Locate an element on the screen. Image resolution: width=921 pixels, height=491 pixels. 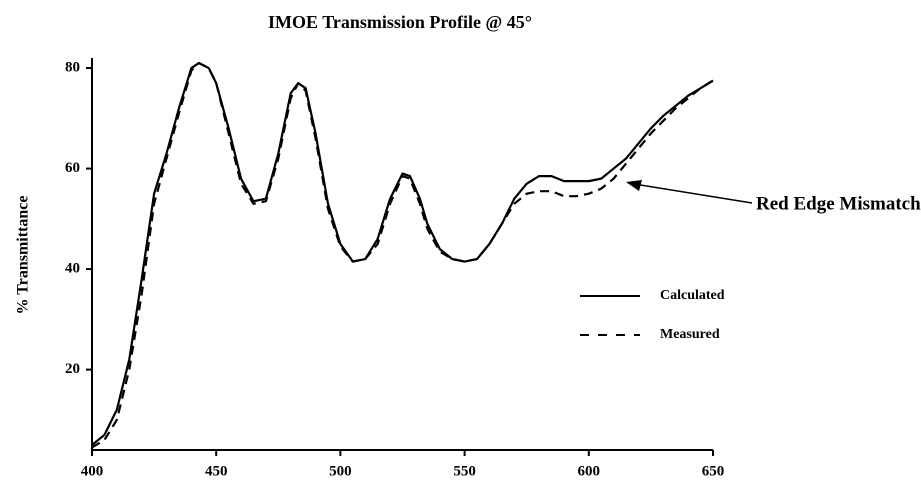
x-tick-label: 400 is located at coordinates (92, 471).